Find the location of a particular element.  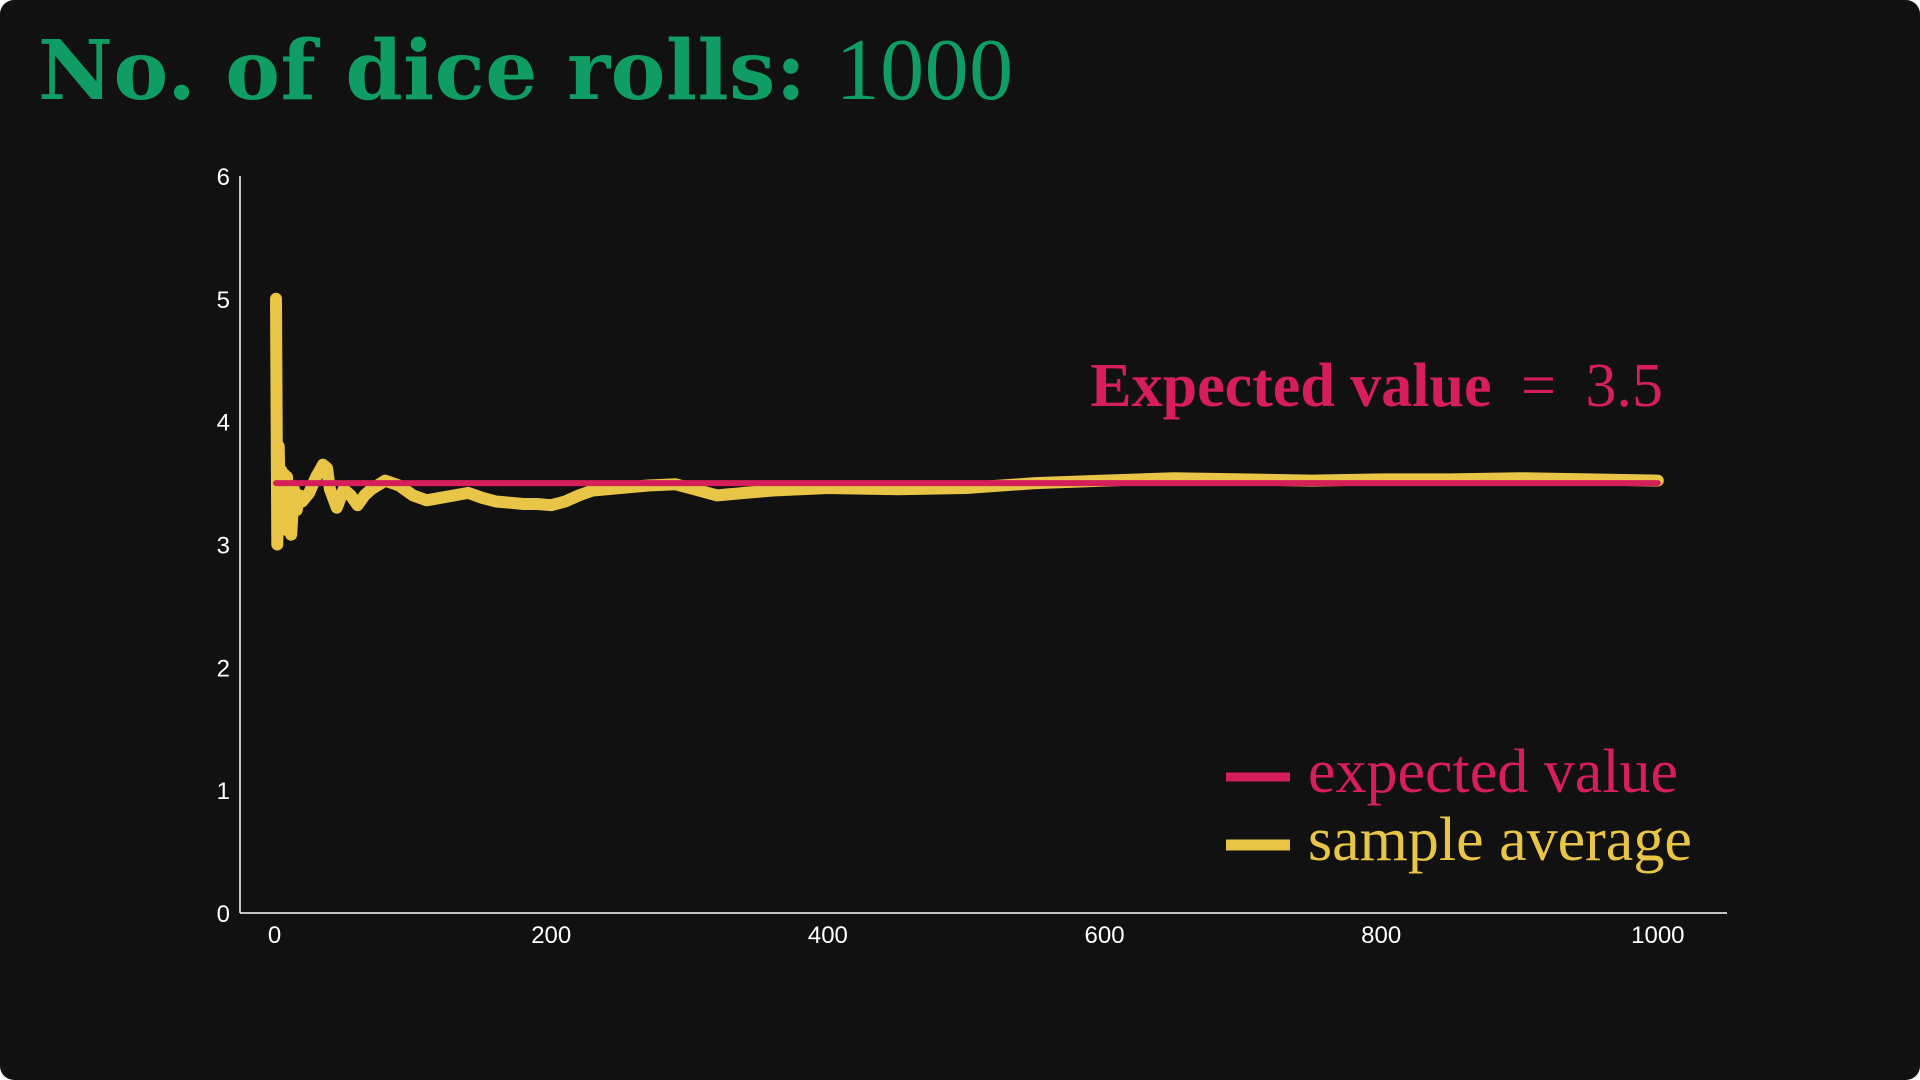

title-label: No. of dice rolls: is located at coordinates (422, 71).